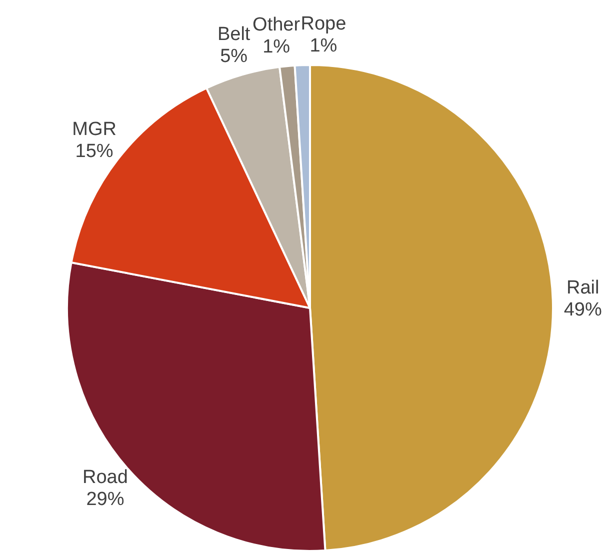 The height and width of the screenshot is (552, 606). Describe the element at coordinates (94, 129) in the screenshot. I see `slice-label: MGR` at that location.